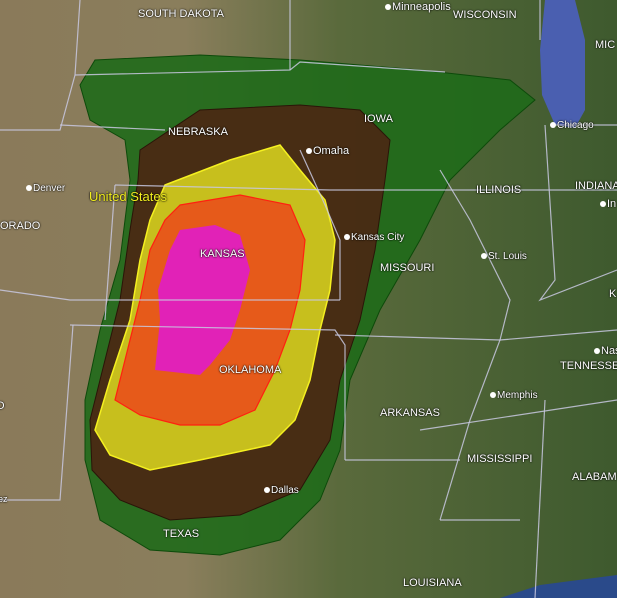 This screenshot has height=598, width=617. What do you see at coordinates (504, 256) in the screenshot?
I see `city-st-louis: St. Louis` at bounding box center [504, 256].